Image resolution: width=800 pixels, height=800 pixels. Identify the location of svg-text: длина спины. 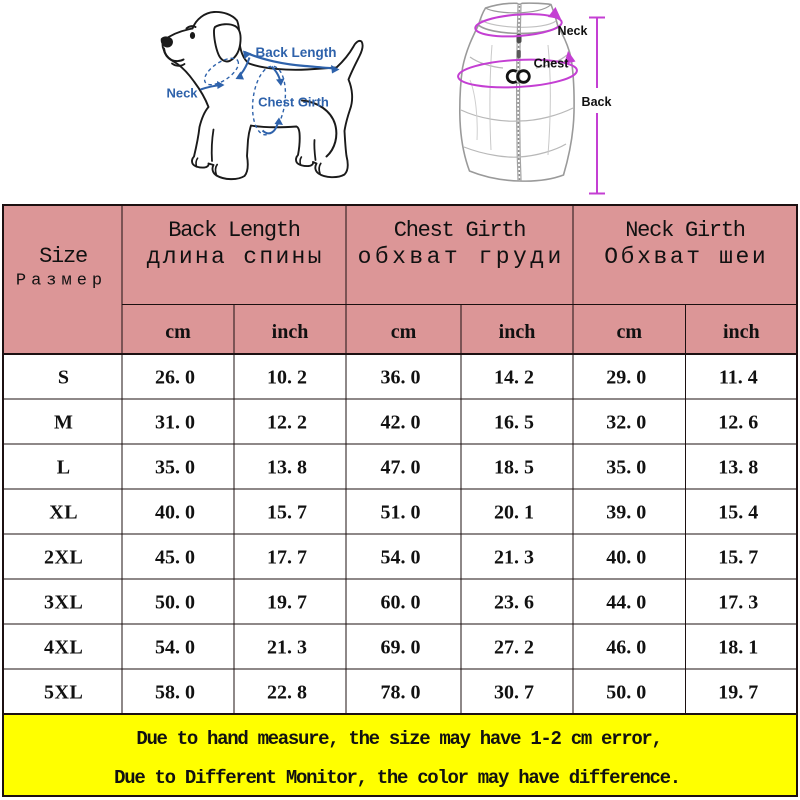
(235, 257).